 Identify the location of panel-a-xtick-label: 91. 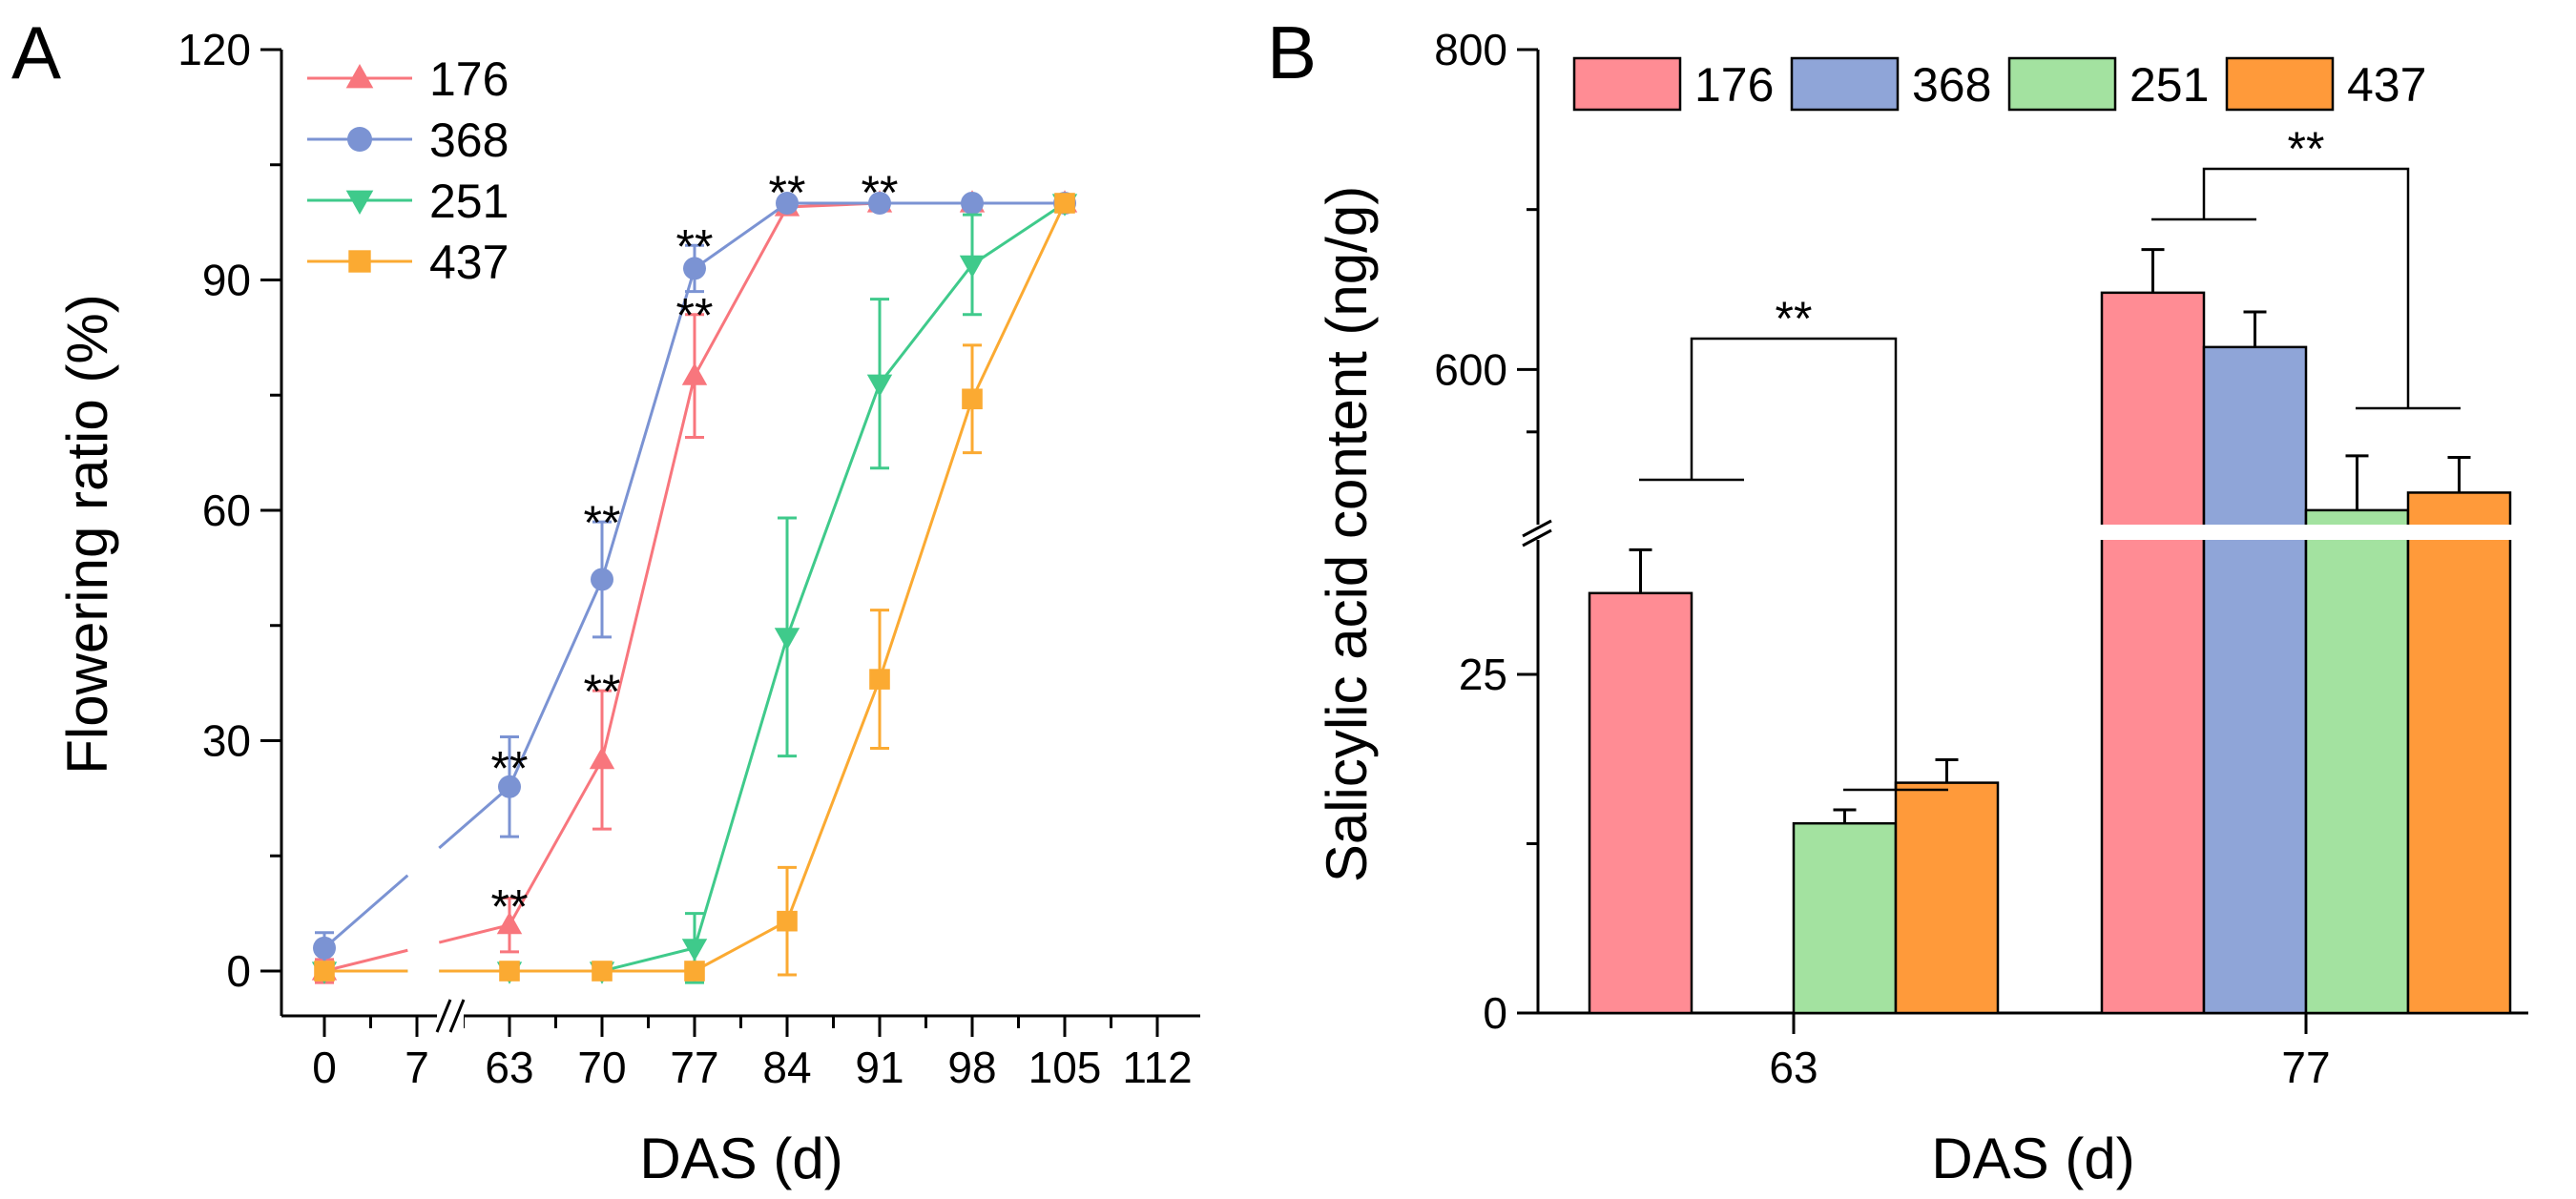
(879, 1068).